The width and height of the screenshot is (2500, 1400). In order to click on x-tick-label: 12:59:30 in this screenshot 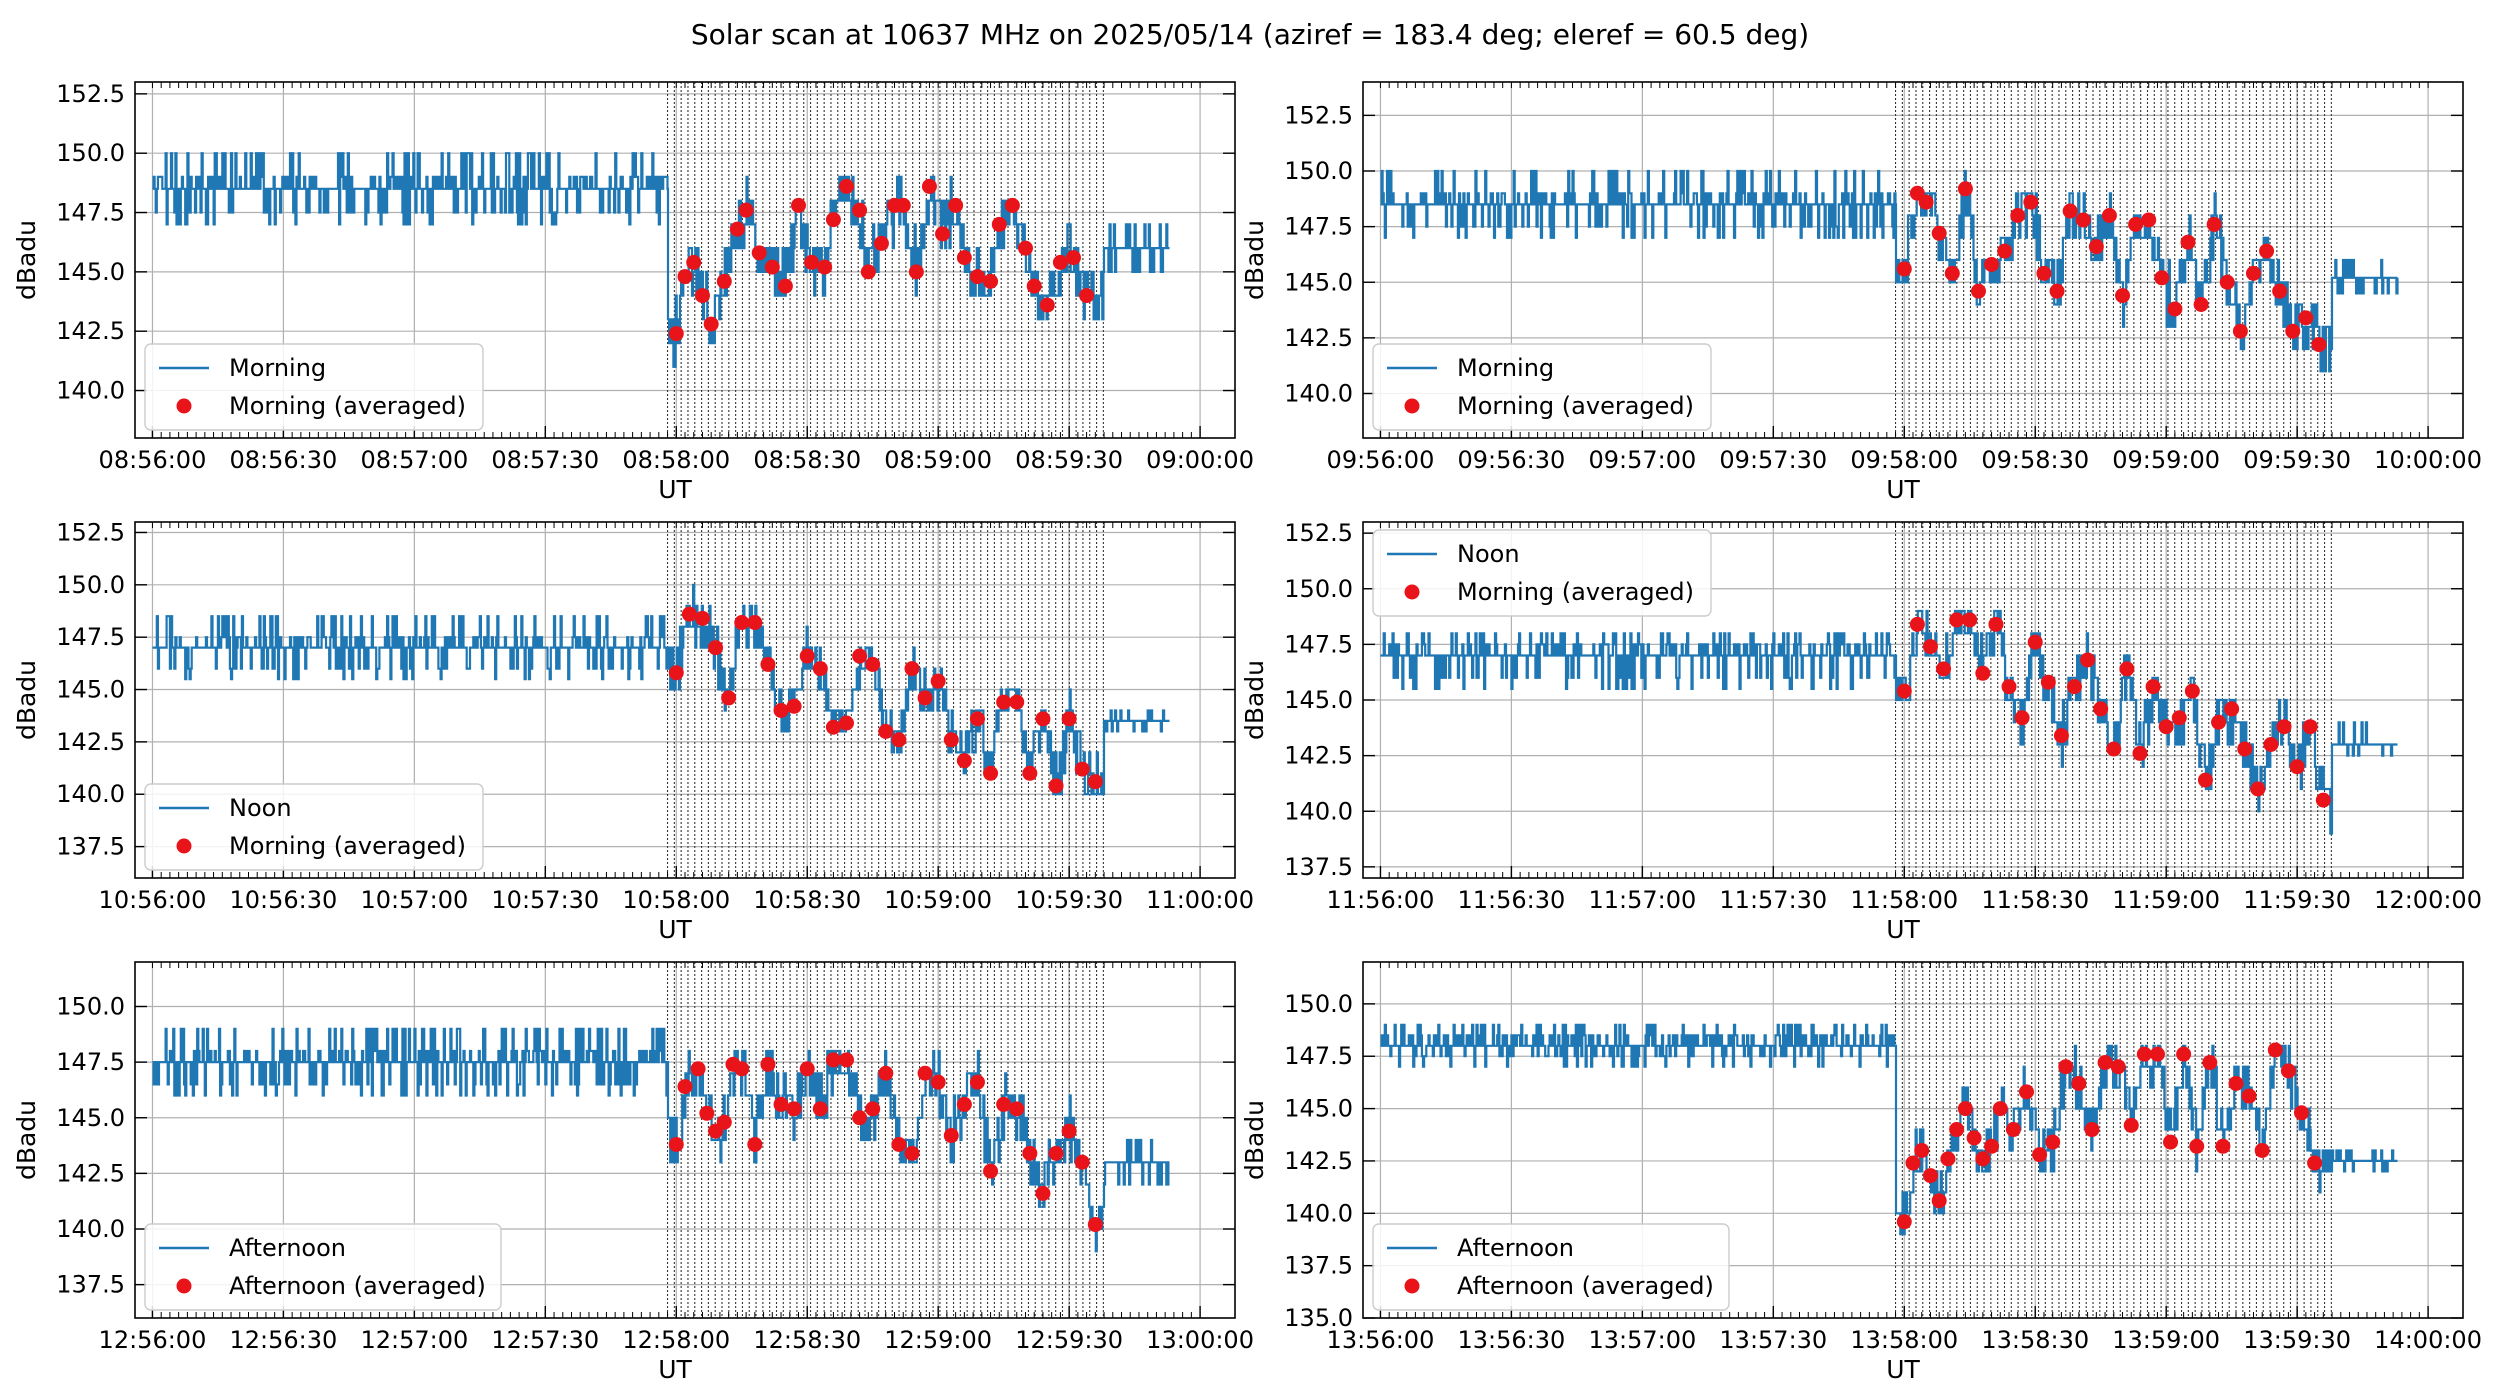, I will do `click(1069, 1340)`.